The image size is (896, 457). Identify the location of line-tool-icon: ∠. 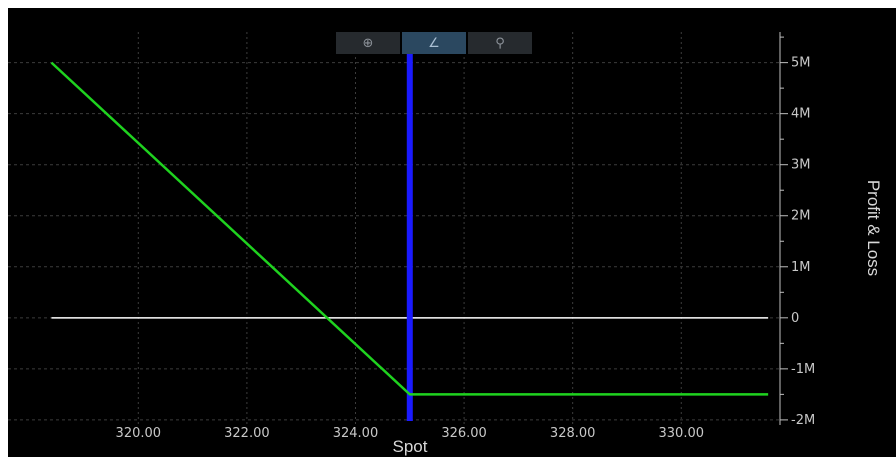
(434, 43).